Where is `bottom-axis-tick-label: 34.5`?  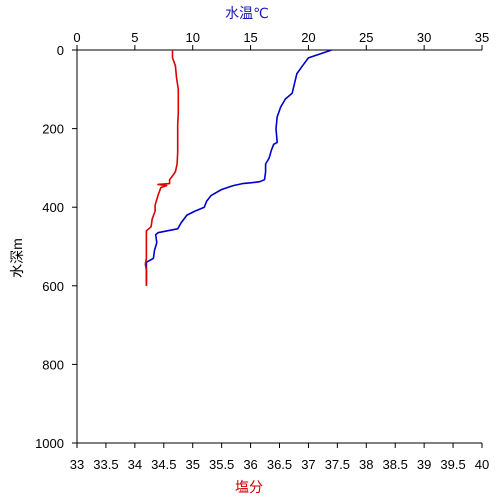 bottom-axis-tick-label: 34.5 is located at coordinates (163, 464).